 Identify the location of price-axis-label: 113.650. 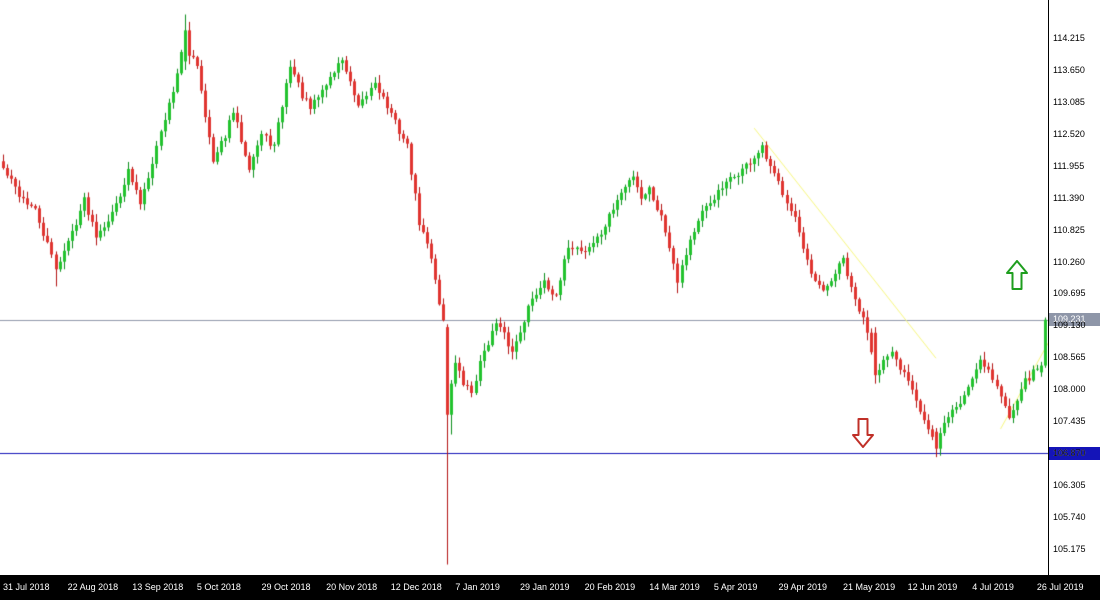
(1069, 69).